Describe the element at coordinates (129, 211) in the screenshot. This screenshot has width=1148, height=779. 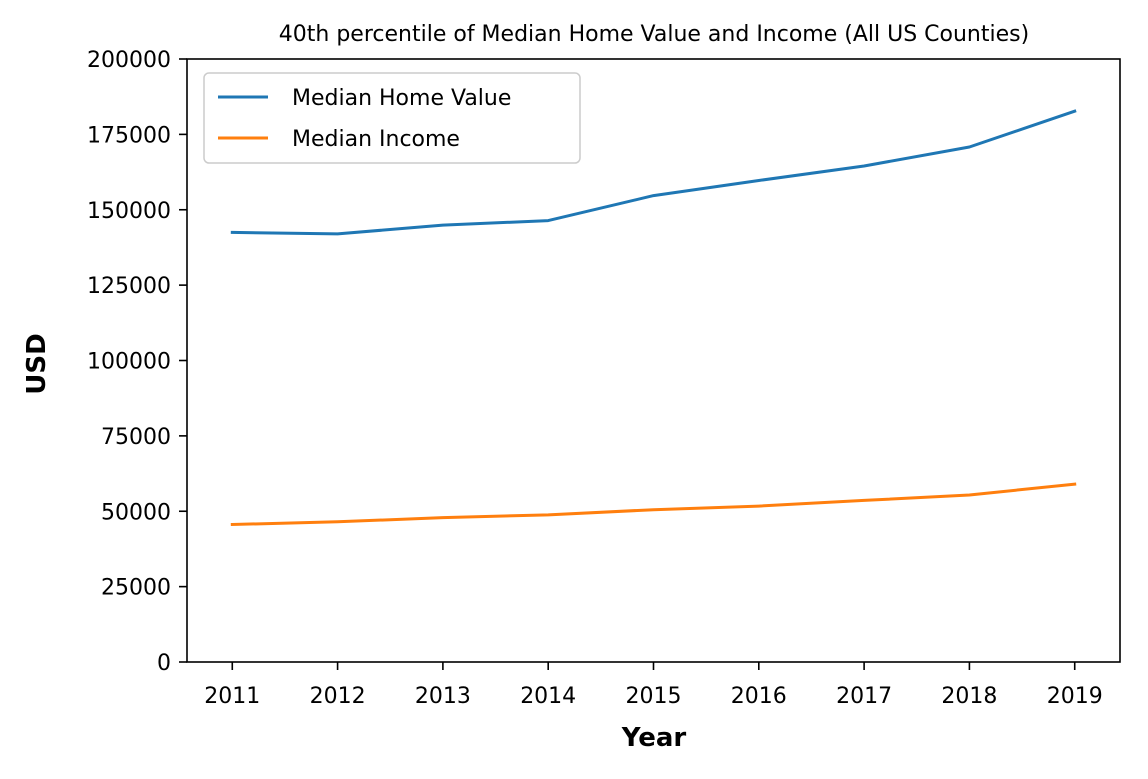
I see `y-tick-label: 150000` at that location.